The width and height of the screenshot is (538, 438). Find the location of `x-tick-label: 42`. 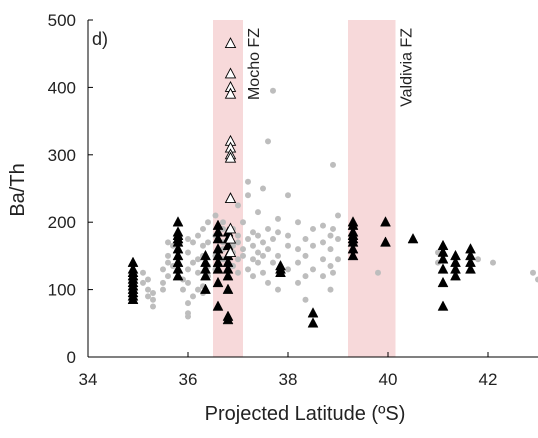

x-tick-label: 42 is located at coordinates (488, 379).